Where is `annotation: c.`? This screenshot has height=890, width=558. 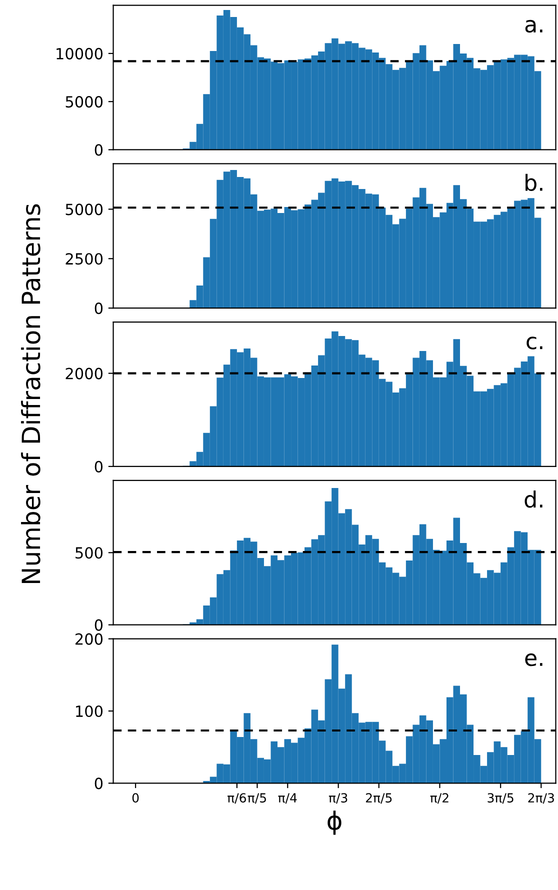 annotation: c. is located at coordinates (534, 343).